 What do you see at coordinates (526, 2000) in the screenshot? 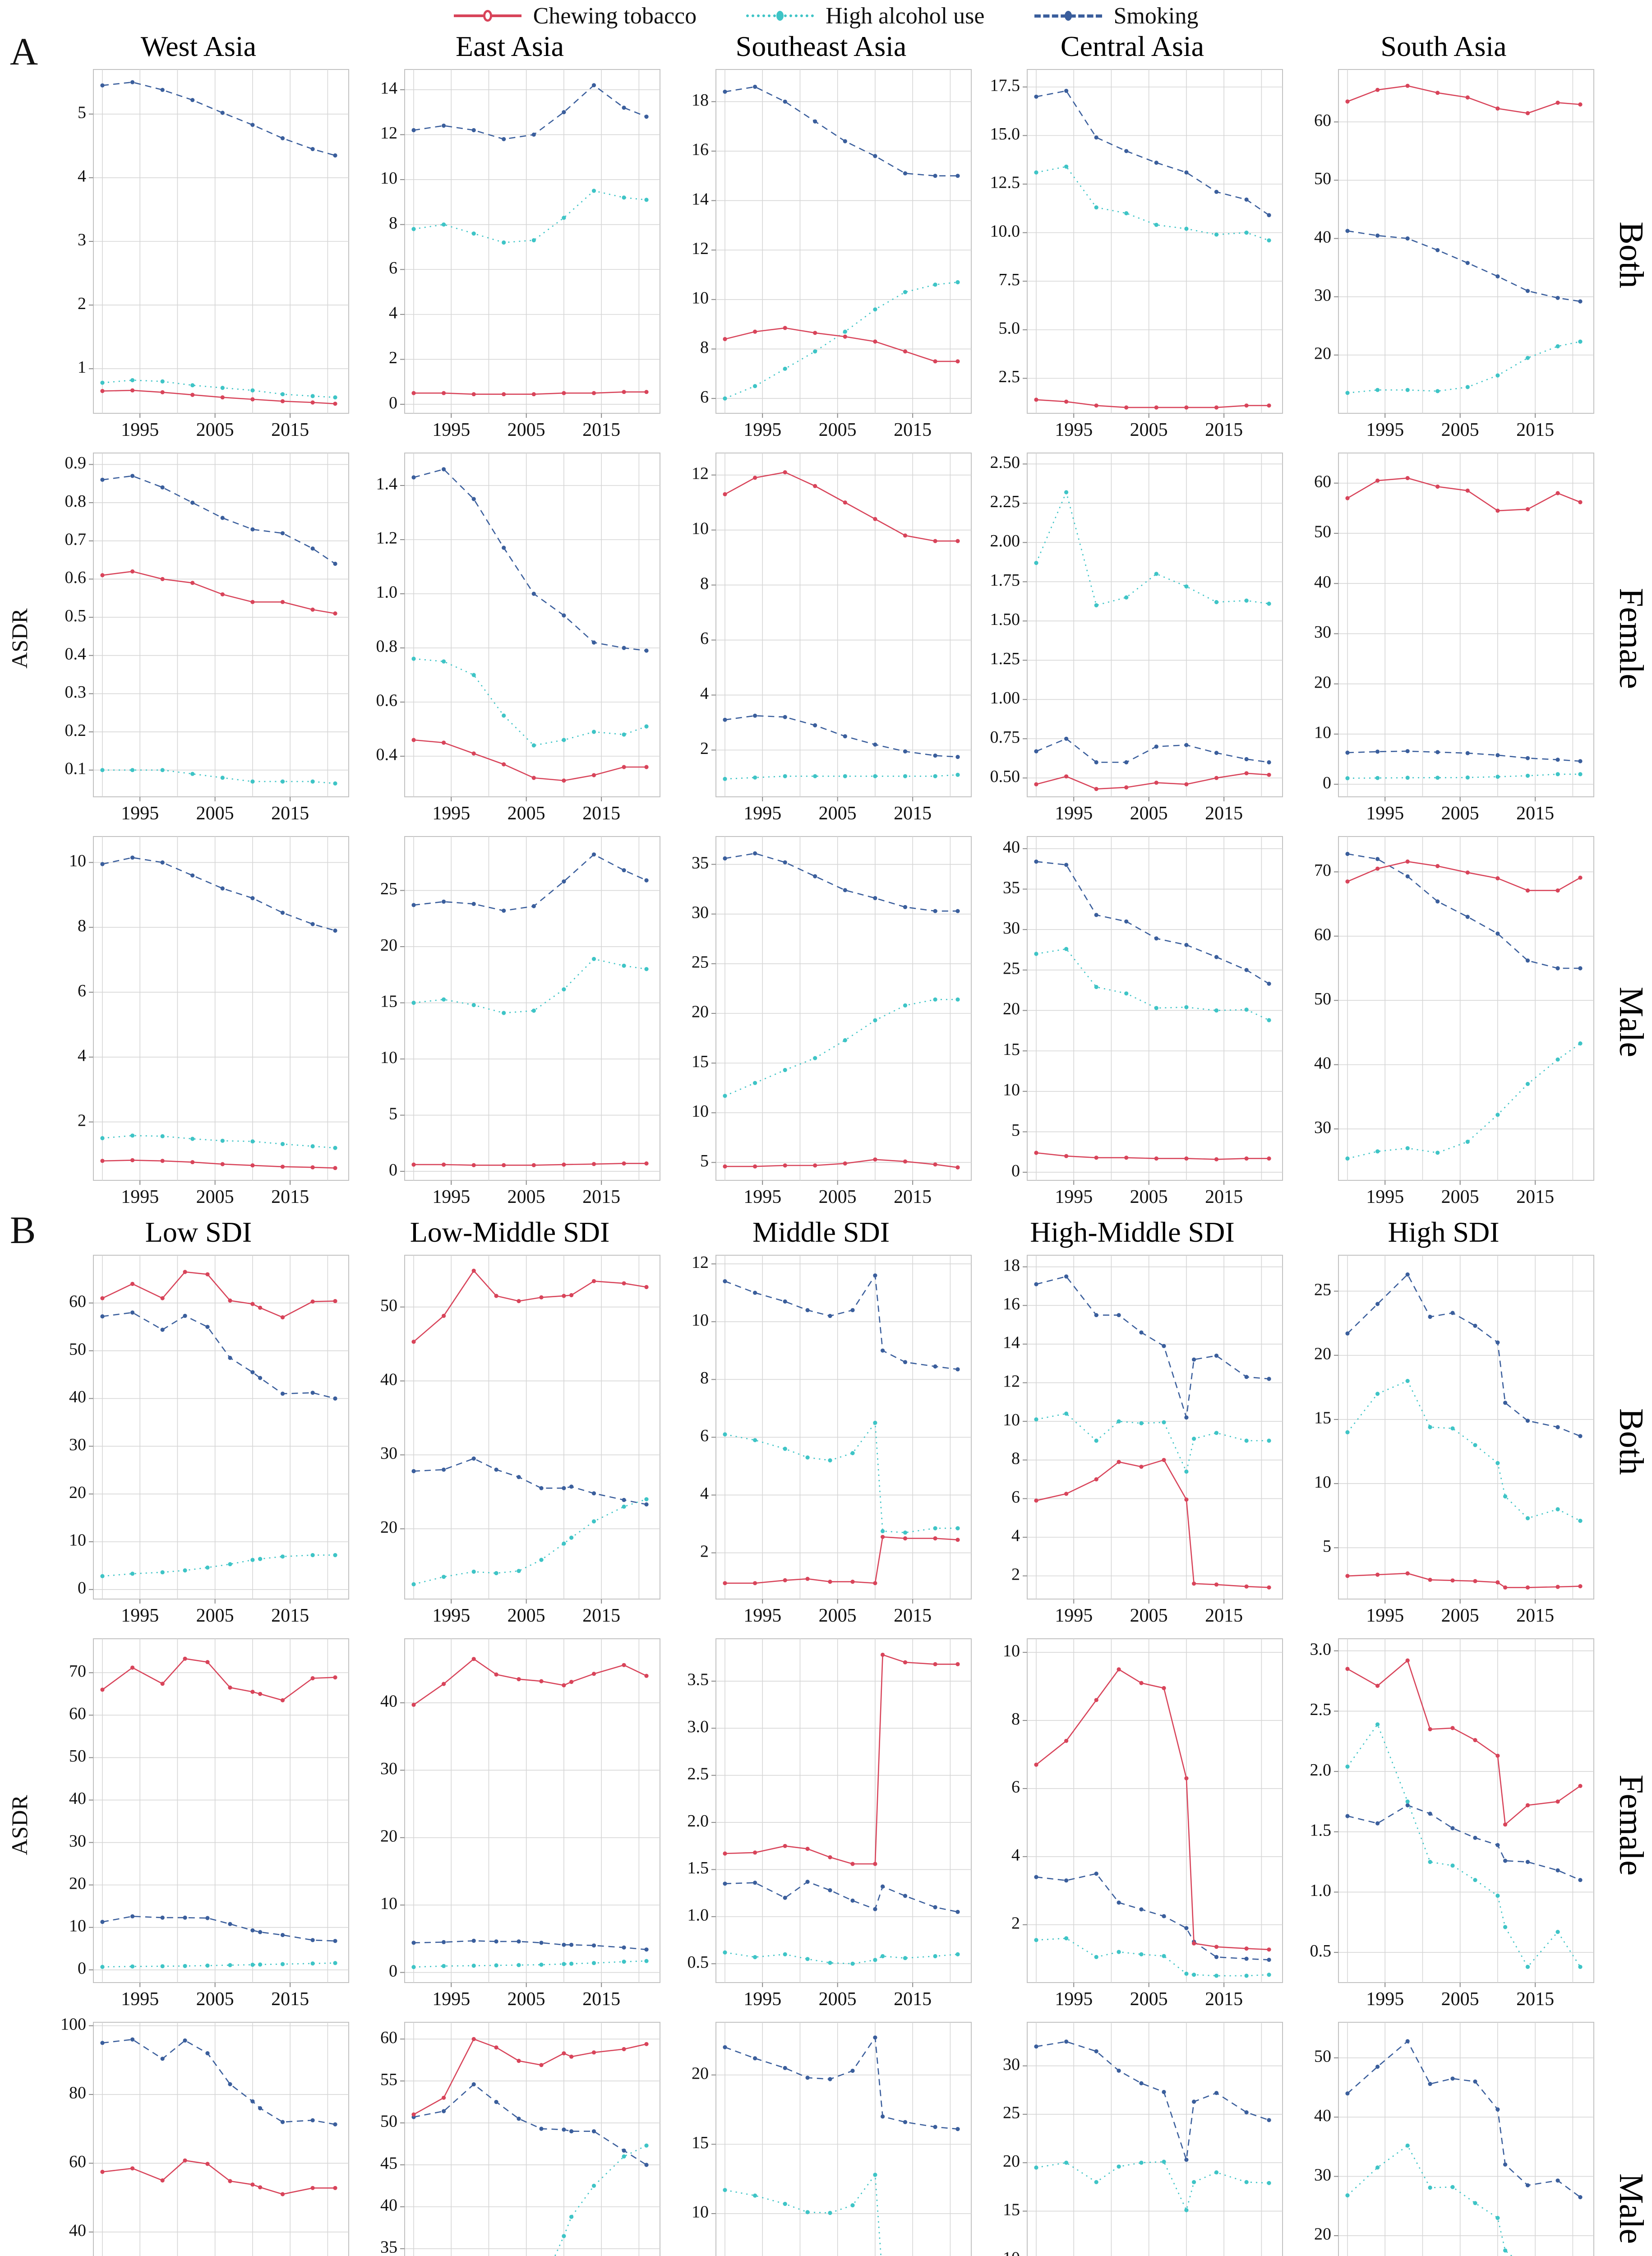
I see `svg-text: 2005` at bounding box center [526, 2000].